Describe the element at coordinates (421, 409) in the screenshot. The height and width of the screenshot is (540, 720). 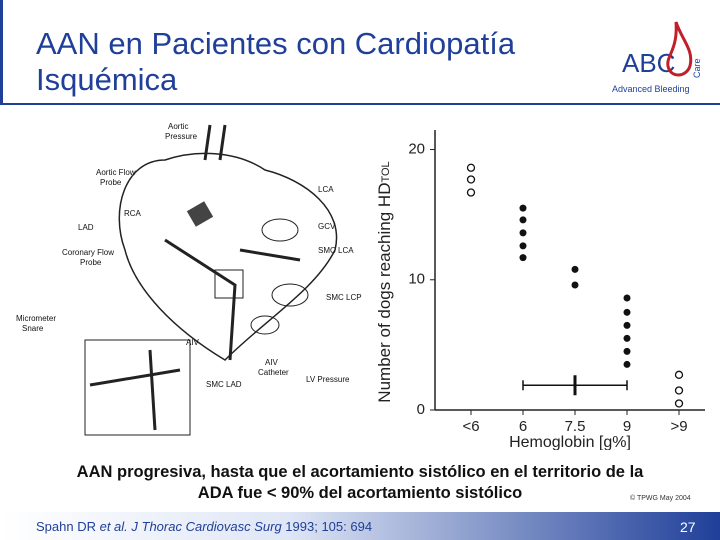
I see `y-tick-label: 0` at that location.